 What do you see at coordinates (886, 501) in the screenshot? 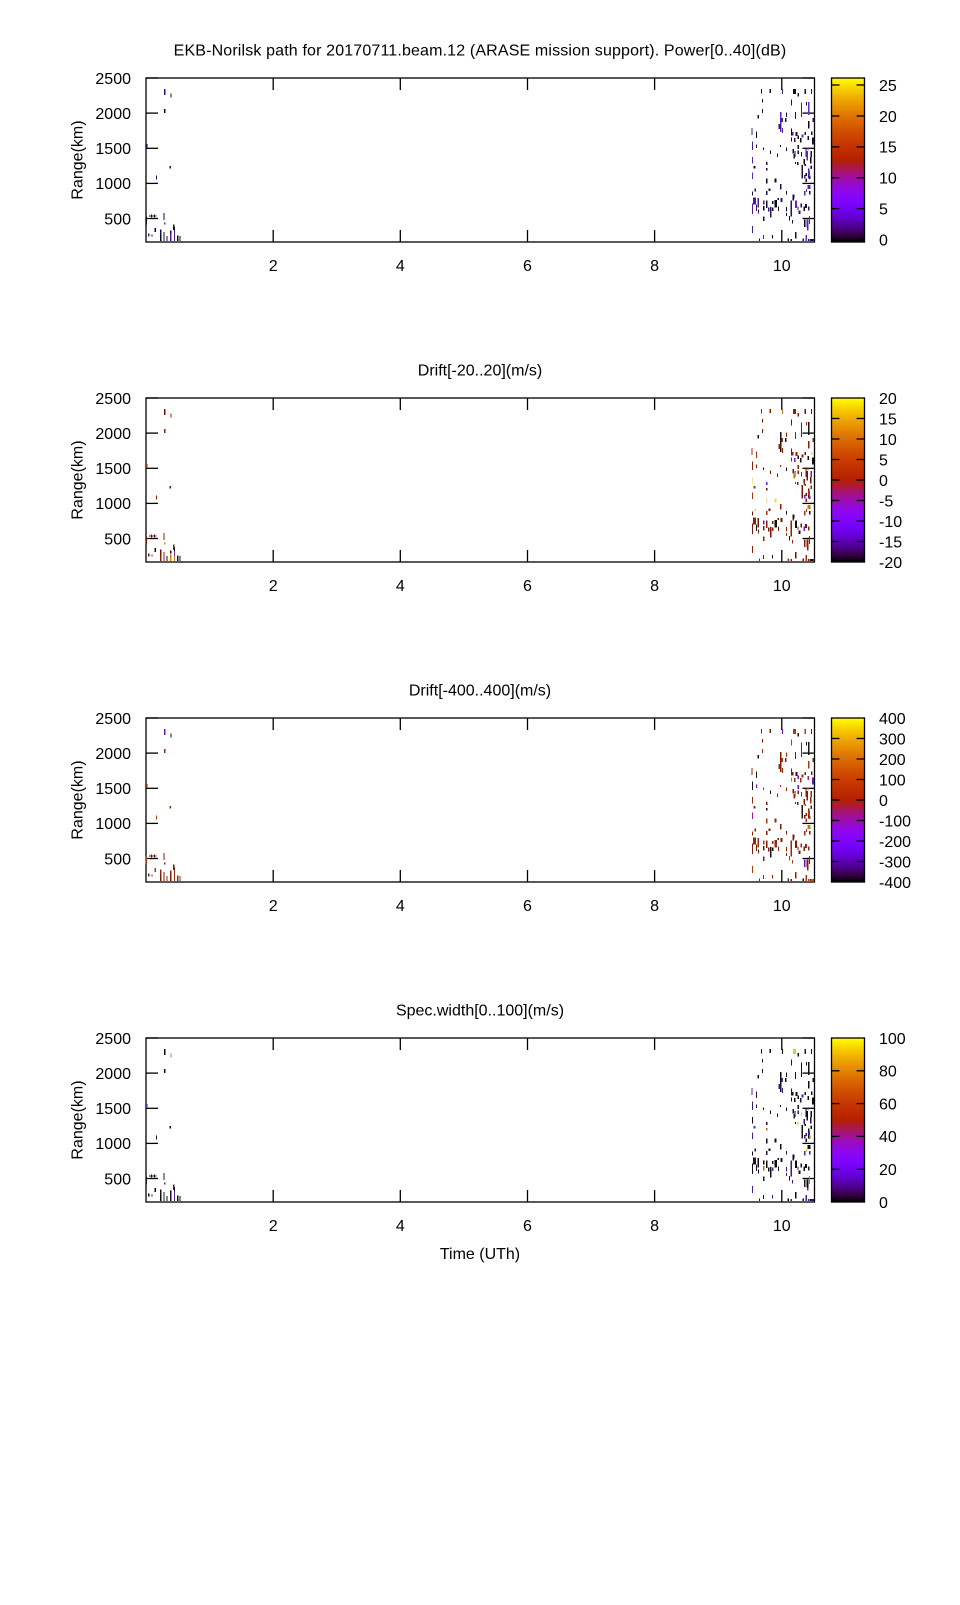
I see `svg-text: -5` at bounding box center [886, 501].